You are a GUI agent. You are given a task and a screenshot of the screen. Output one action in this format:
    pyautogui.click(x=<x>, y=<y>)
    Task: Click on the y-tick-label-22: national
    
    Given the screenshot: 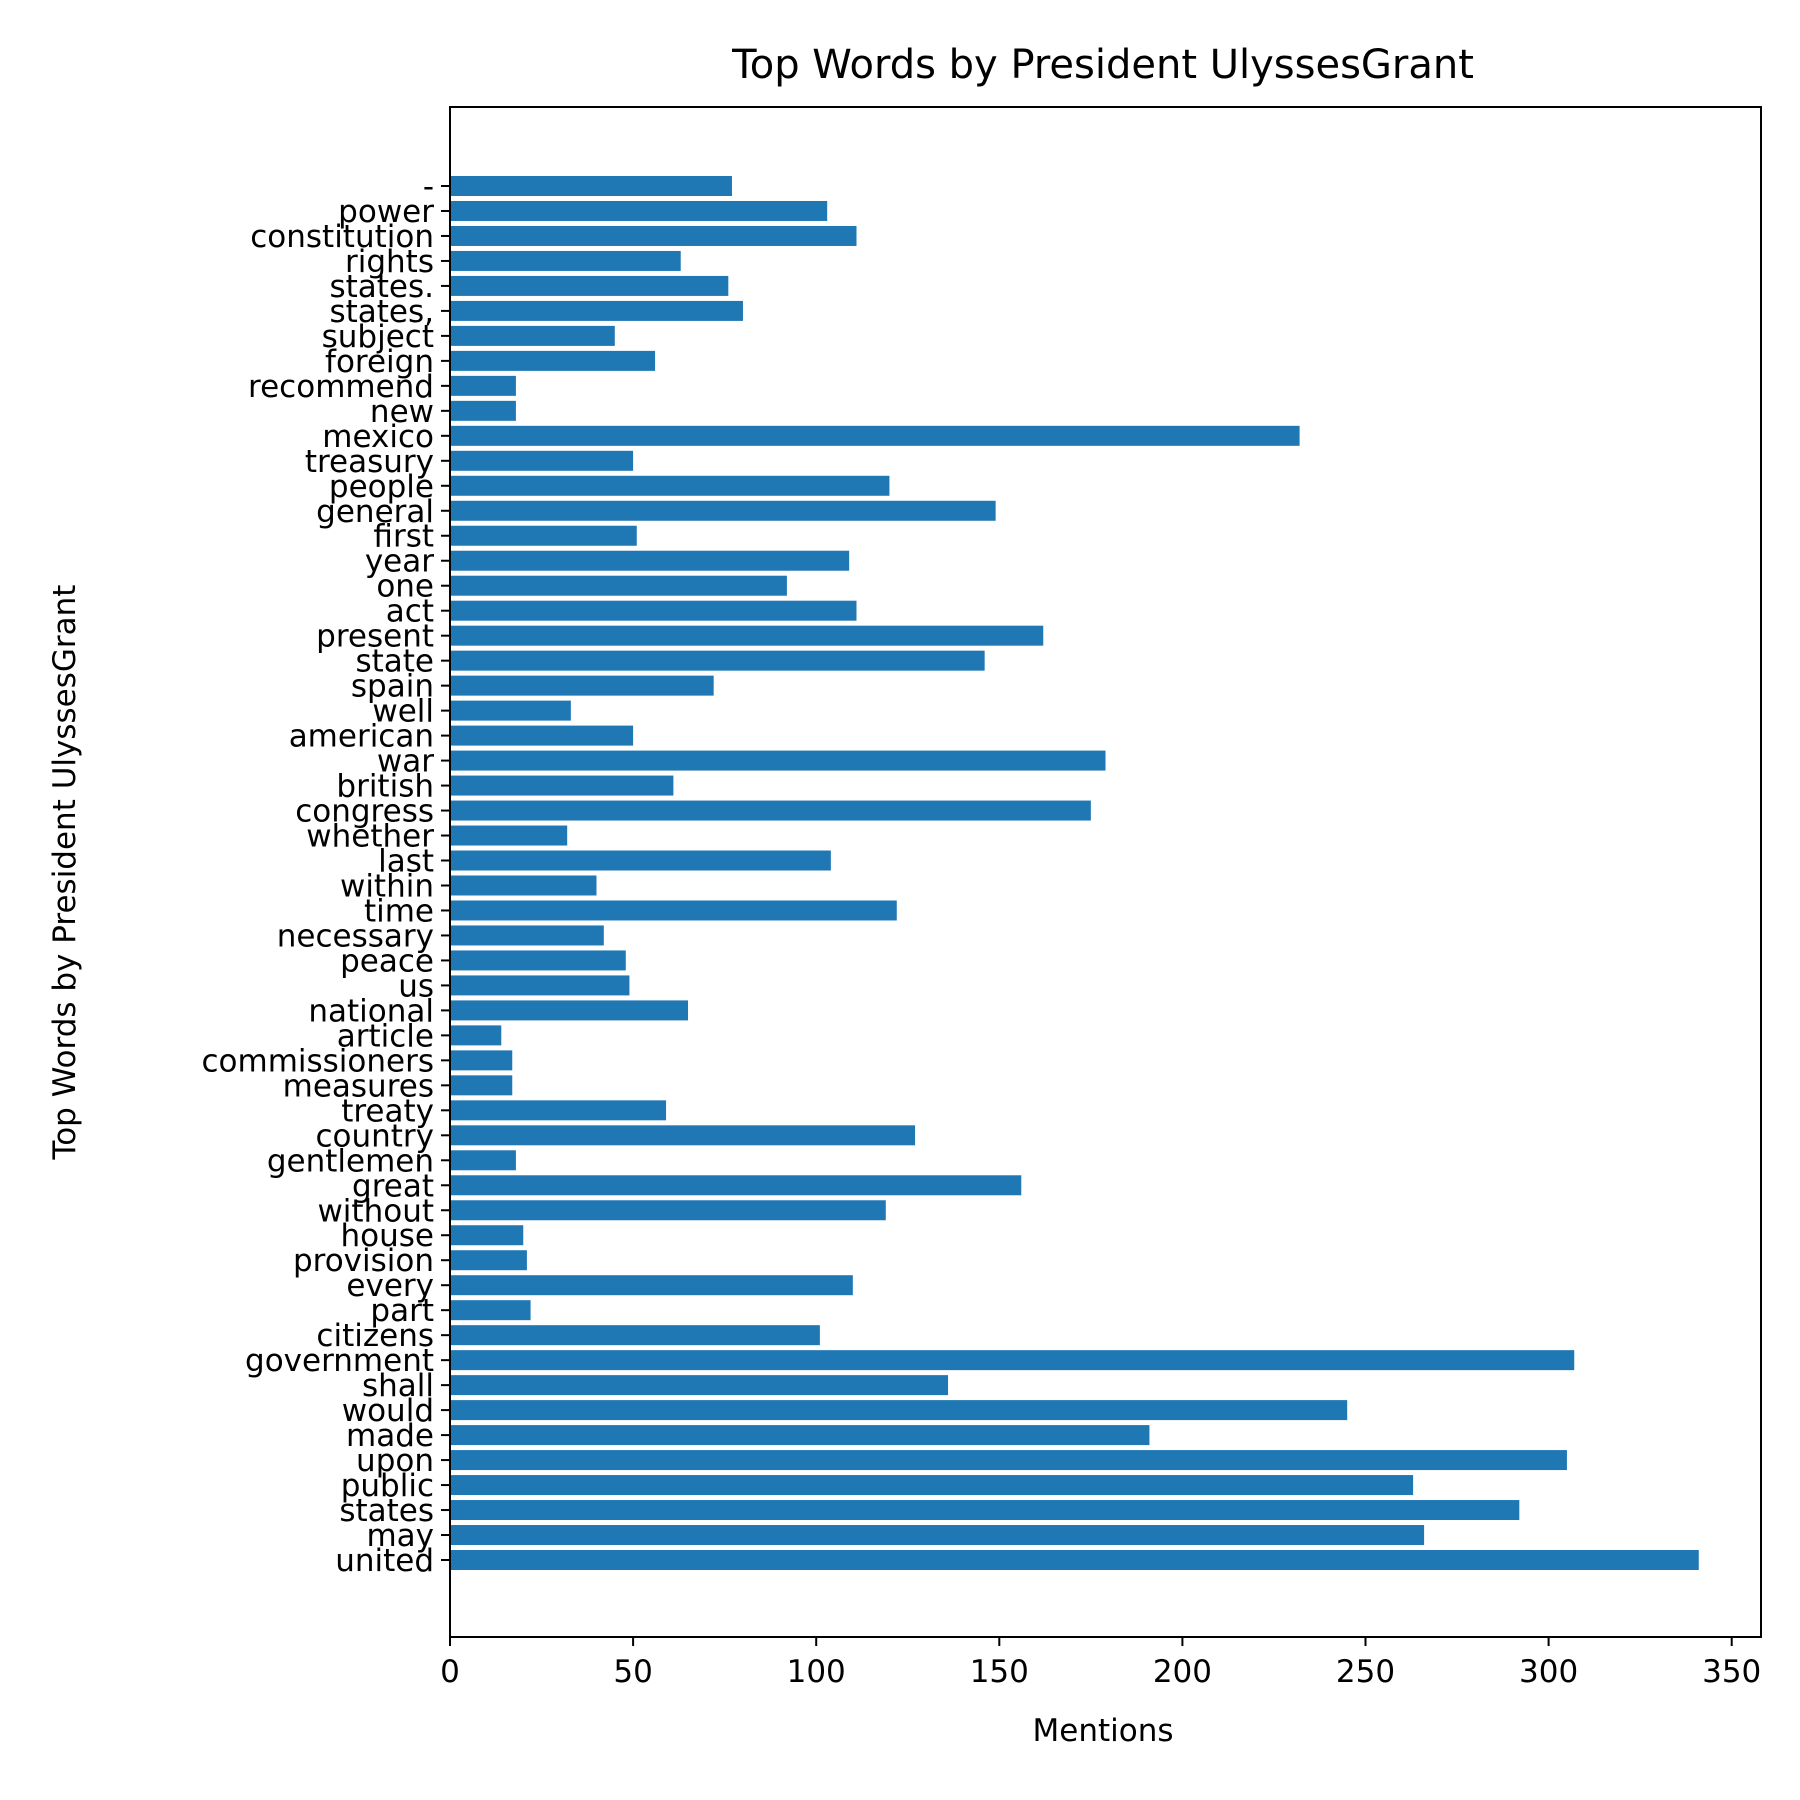 What is the action you would take?
    pyautogui.click(x=371, y=1011)
    